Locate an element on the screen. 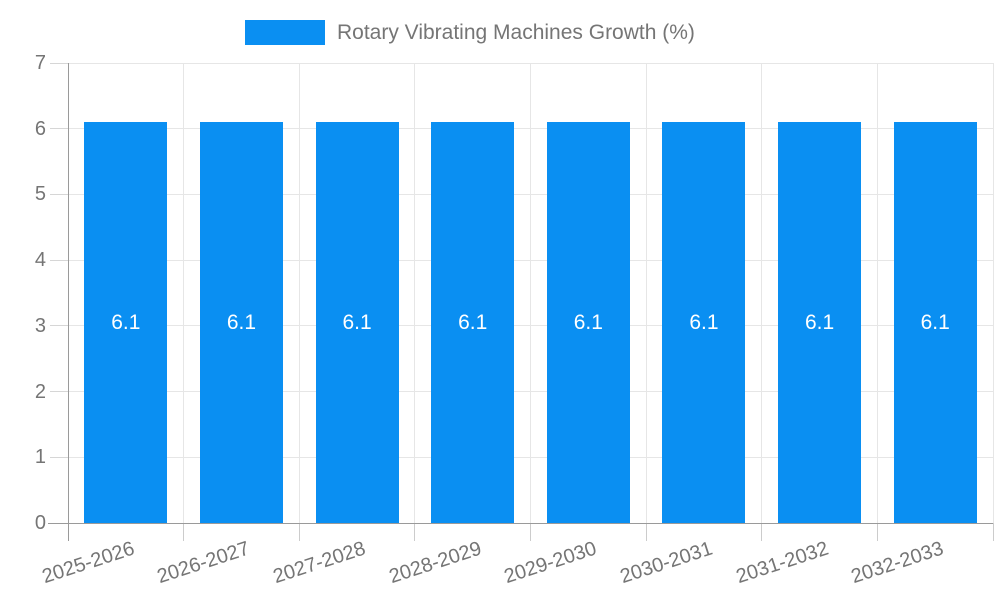 The width and height of the screenshot is (1000, 600). y-axis-tick-label: 7 is located at coordinates (40, 63).